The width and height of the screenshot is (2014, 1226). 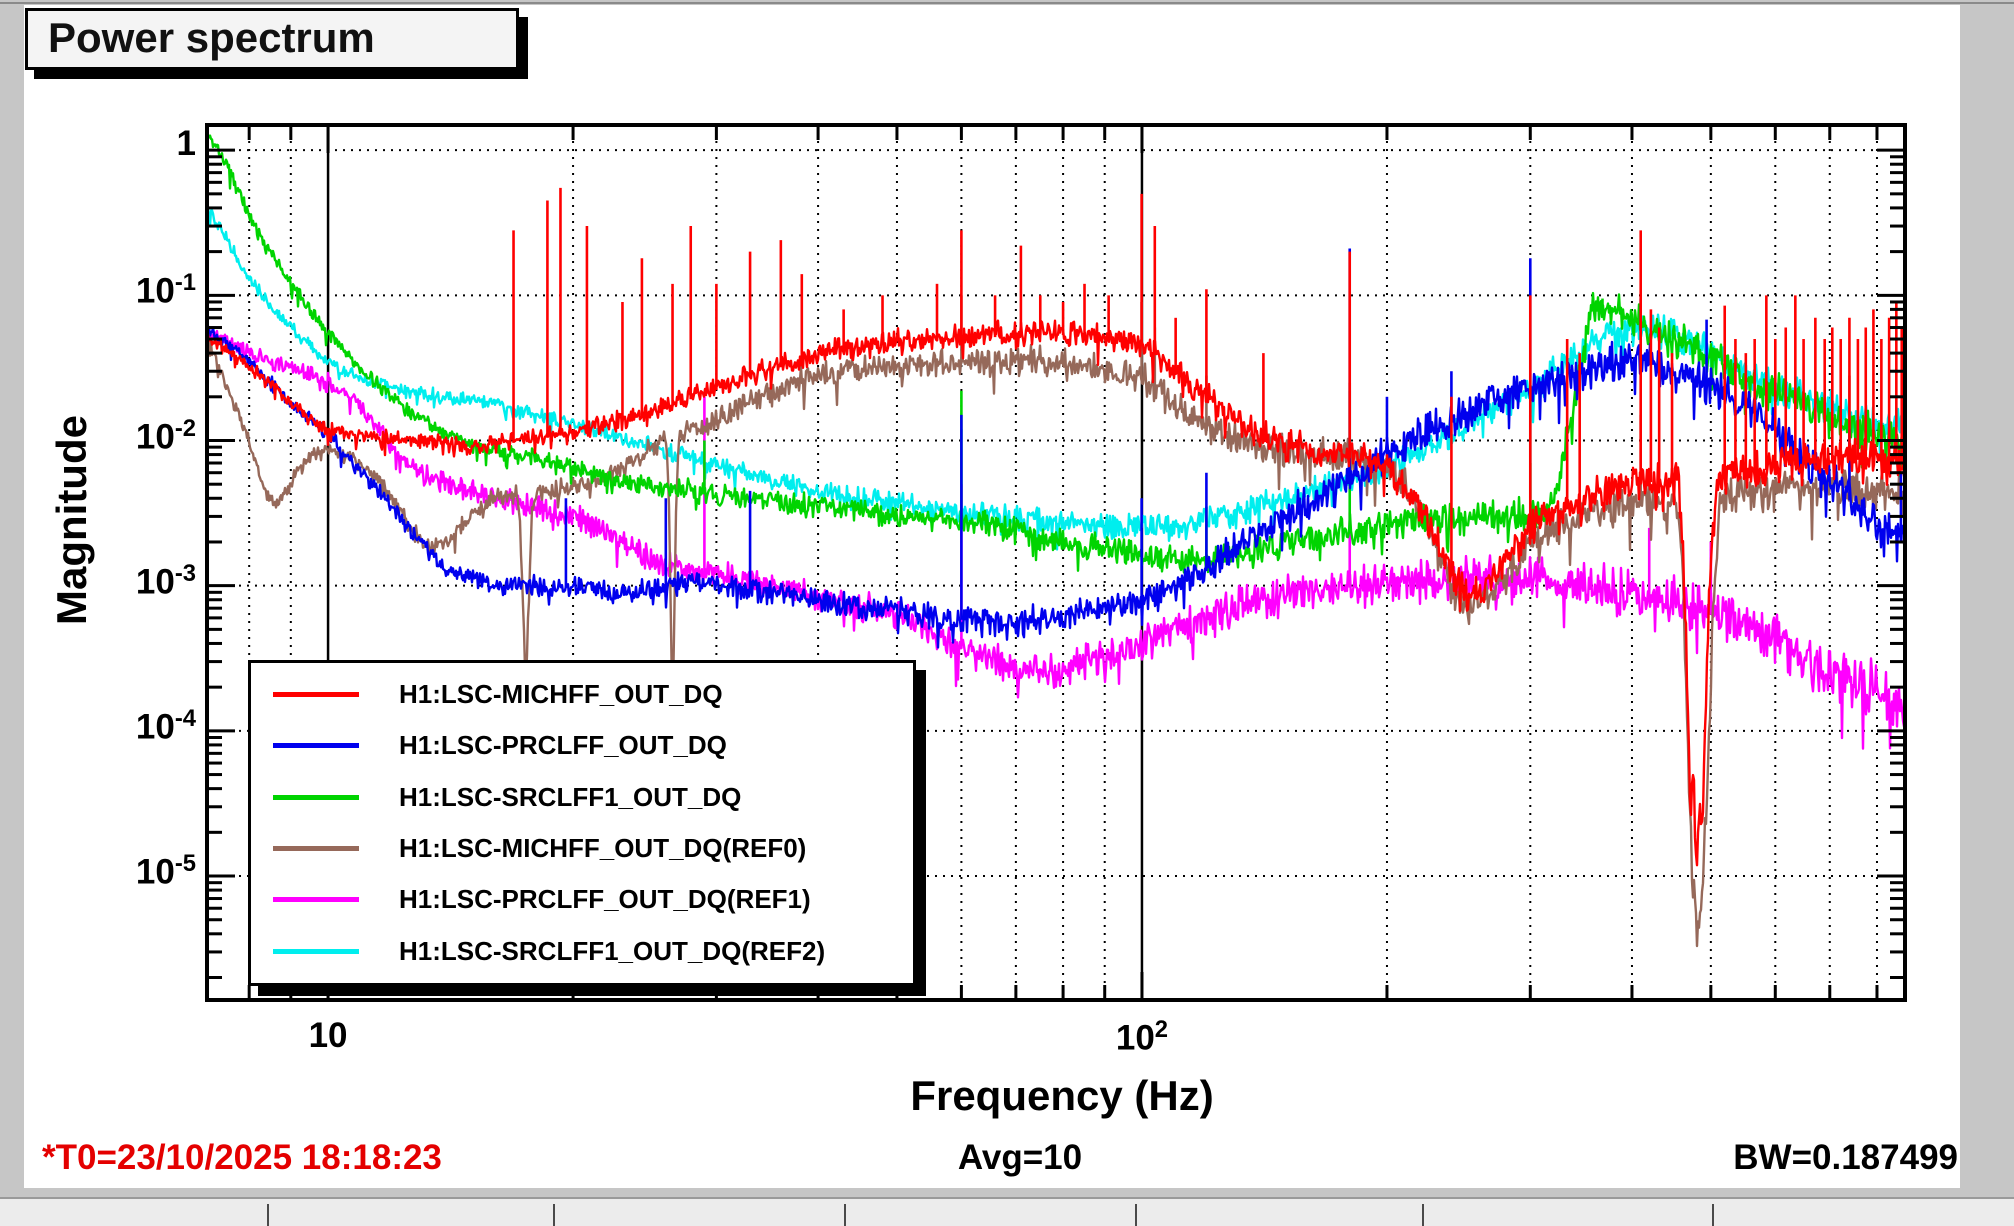 What do you see at coordinates (605, 899) in the screenshot?
I see `legend-label: H1:LSC-PRCLFF_OUT_DQ(REF1)` at bounding box center [605, 899].